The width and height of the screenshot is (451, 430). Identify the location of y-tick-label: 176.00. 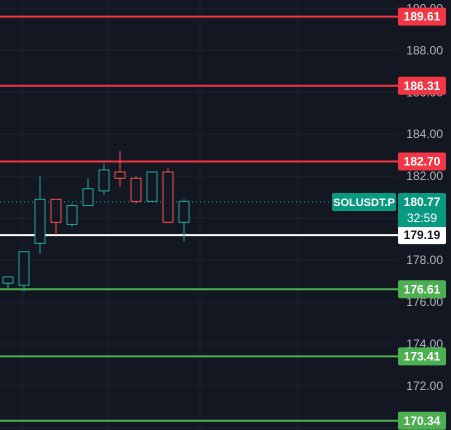
(424, 302).